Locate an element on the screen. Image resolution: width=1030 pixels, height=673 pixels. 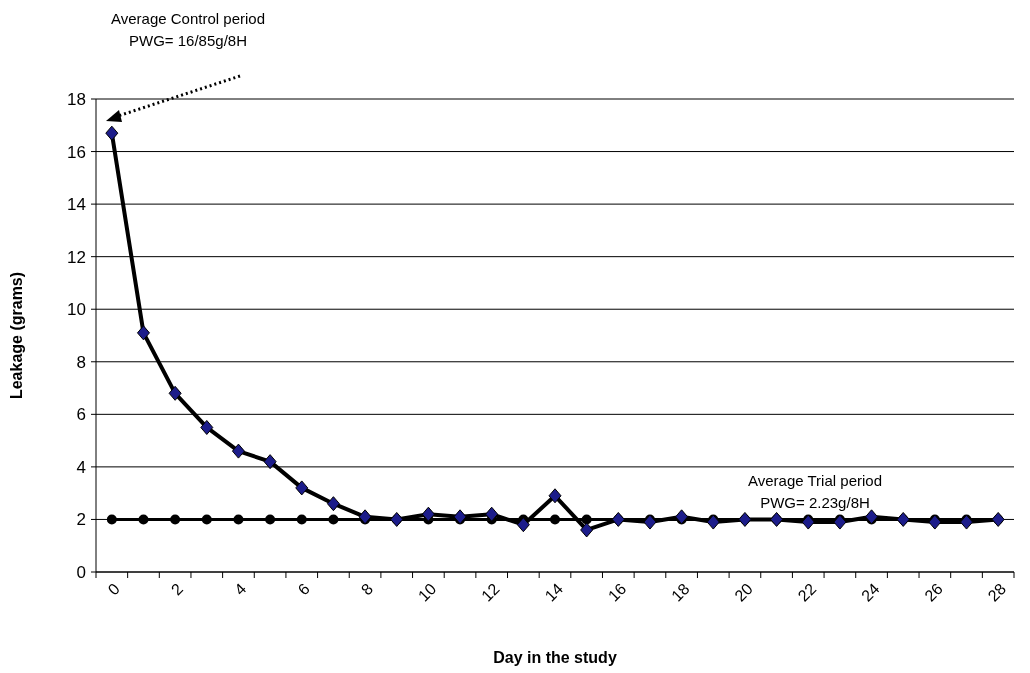
y-axis-title: Leakage (grams) is located at coordinates (16, 335).